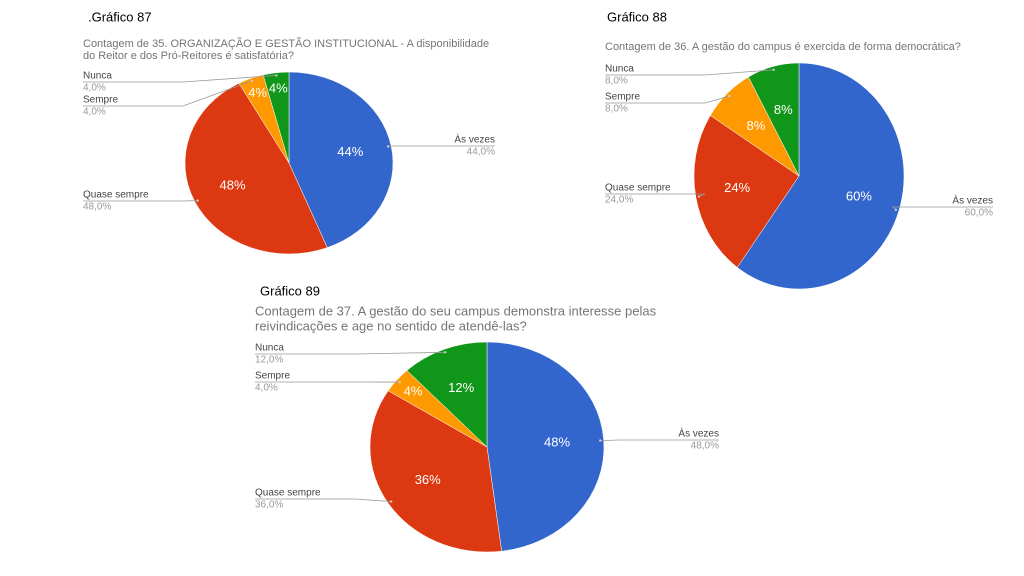 This screenshot has height=576, width=1024. I want to click on outer-value-label: 12,0%, so click(269, 360).